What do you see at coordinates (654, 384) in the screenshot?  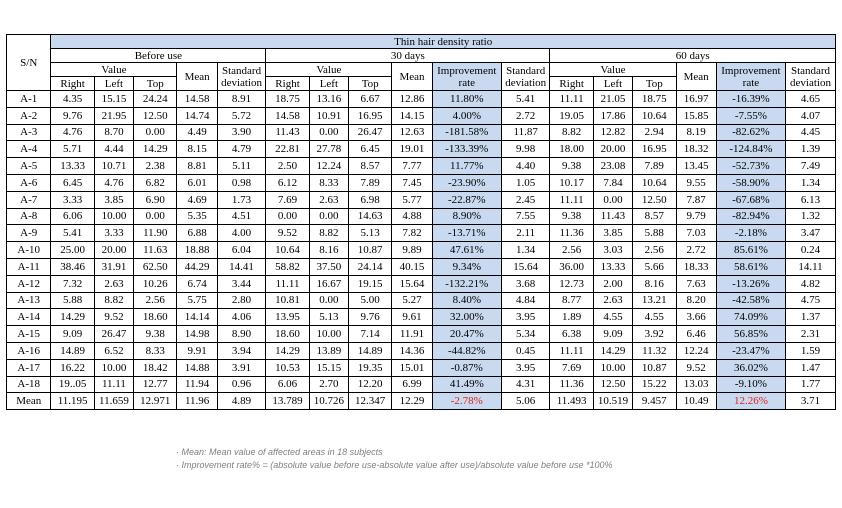 I see `table-cell: 15.22` at bounding box center [654, 384].